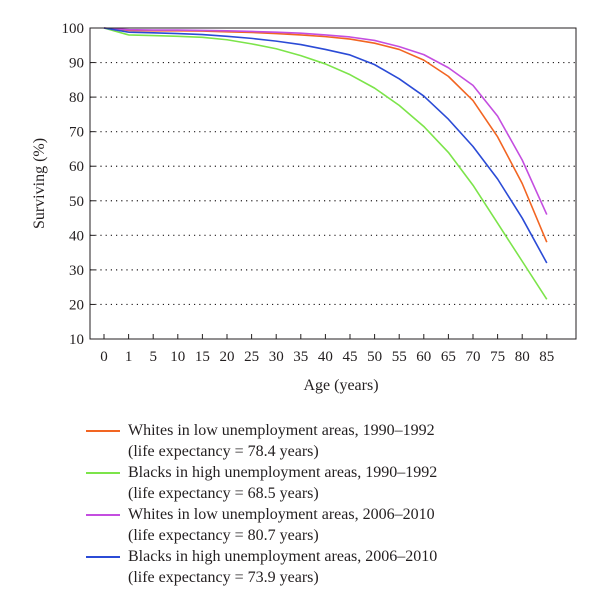  Describe the element at coordinates (473, 357) in the screenshot. I see `x-tick-label: 70` at that location.